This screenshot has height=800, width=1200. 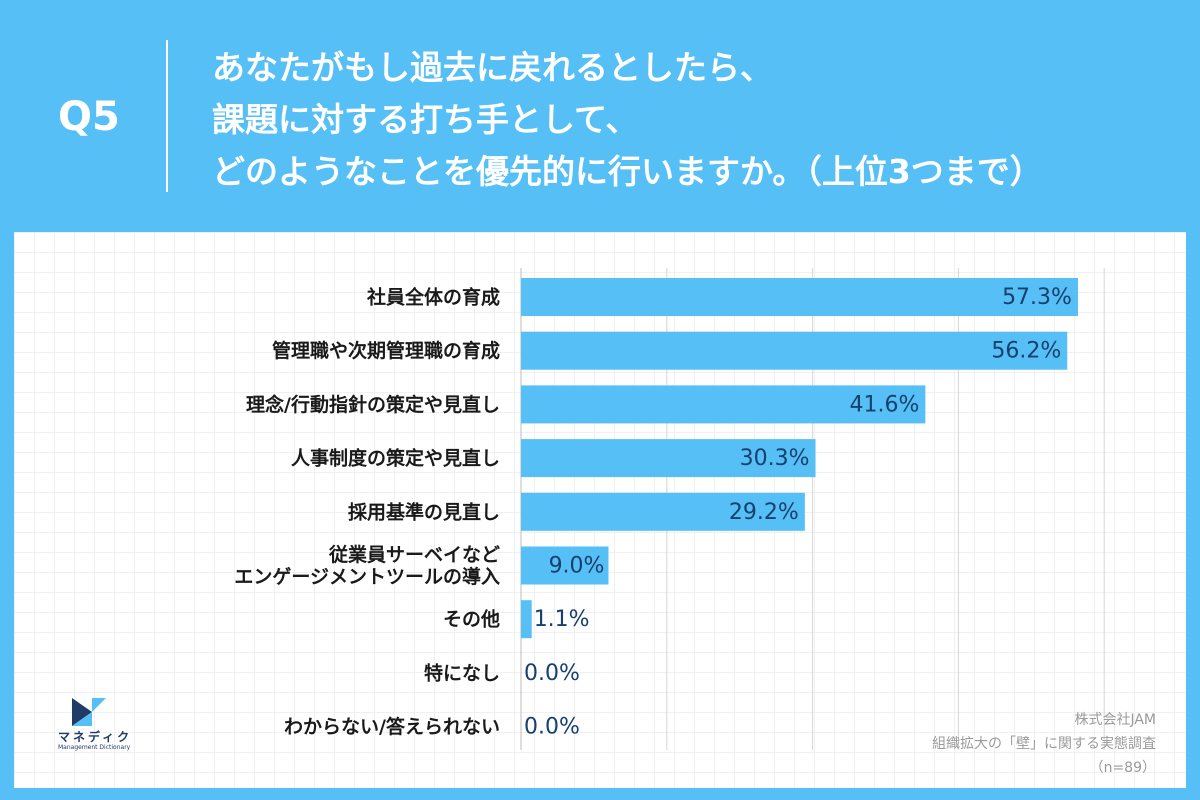 What do you see at coordinates (424, 511) in the screenshot?
I see `category-label: 採用基準の見直し` at bounding box center [424, 511].